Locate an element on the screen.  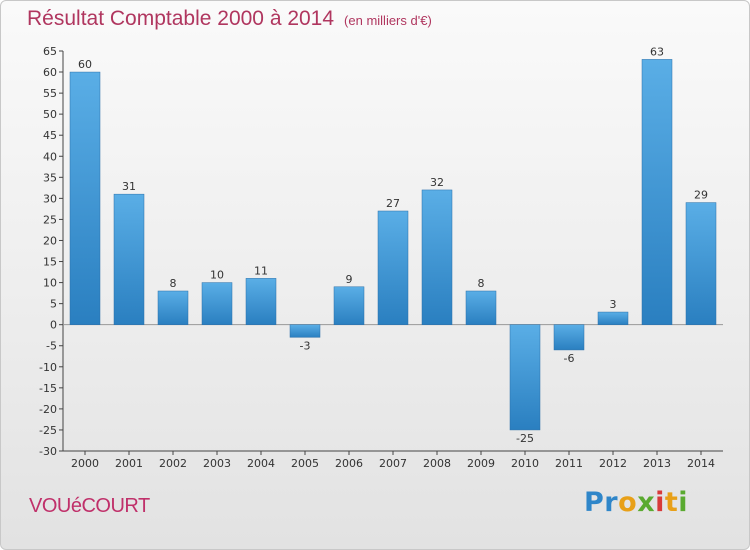
x-tick-label: 2004 is located at coordinates (261, 463).